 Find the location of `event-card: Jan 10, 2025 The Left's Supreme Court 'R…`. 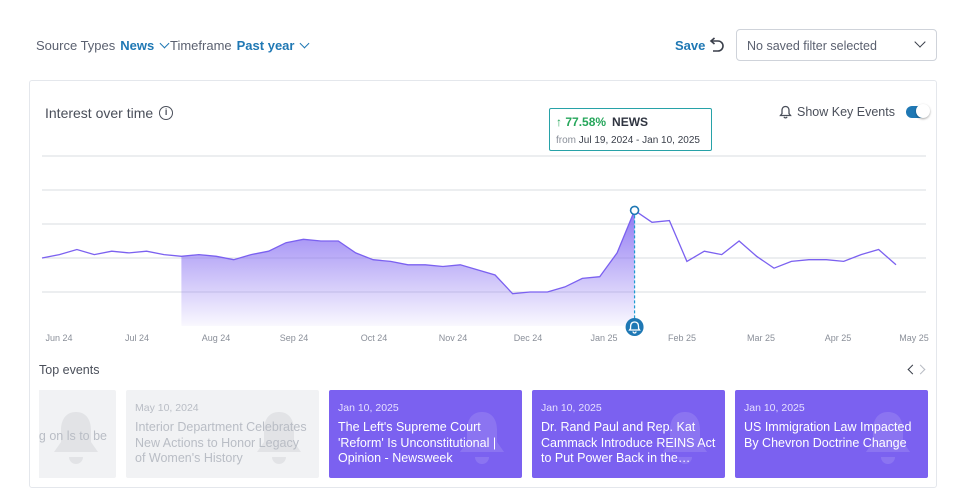

event-card: Jan 10, 2025 The Left's Supreme Court 'R… is located at coordinates (425, 434).